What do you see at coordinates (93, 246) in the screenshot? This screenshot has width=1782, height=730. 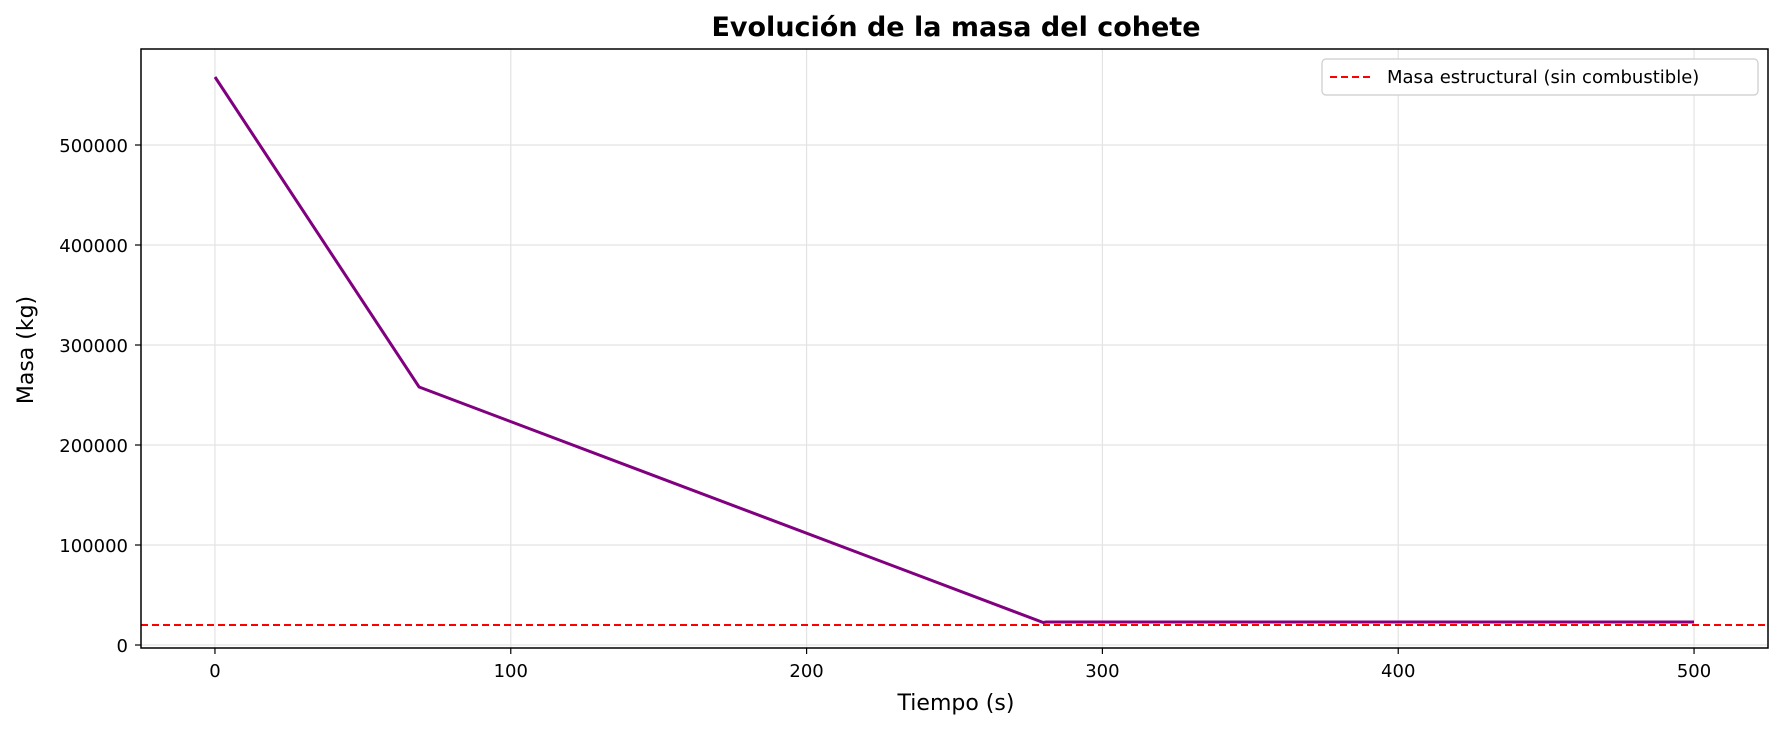 I see `y-tick-label: 400000` at bounding box center [93, 246].